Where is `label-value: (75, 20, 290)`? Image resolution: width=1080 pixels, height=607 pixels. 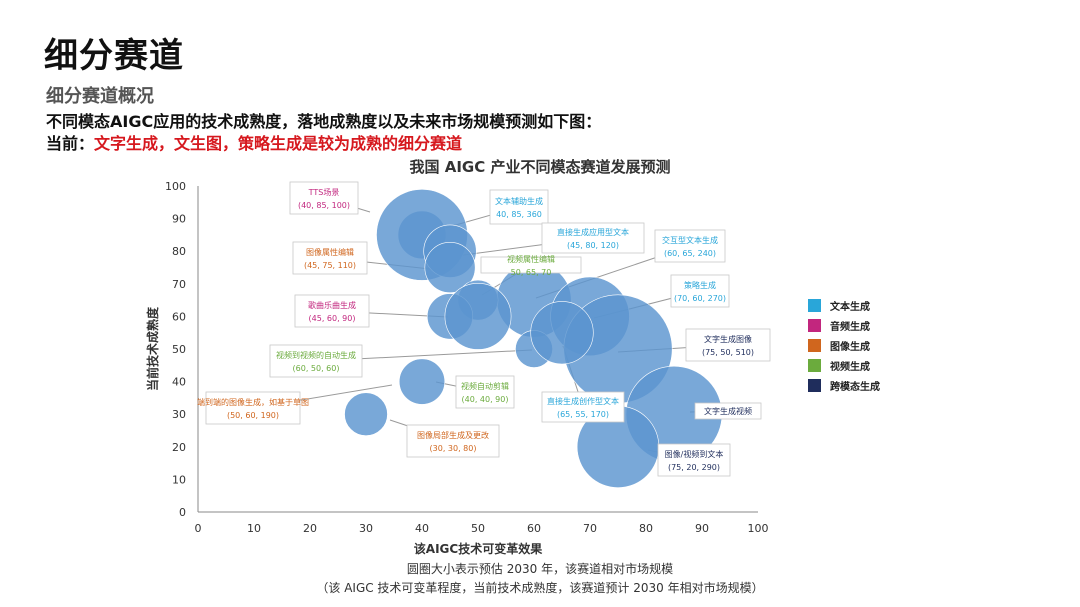 label-value: (75, 20, 290) is located at coordinates (694, 467).